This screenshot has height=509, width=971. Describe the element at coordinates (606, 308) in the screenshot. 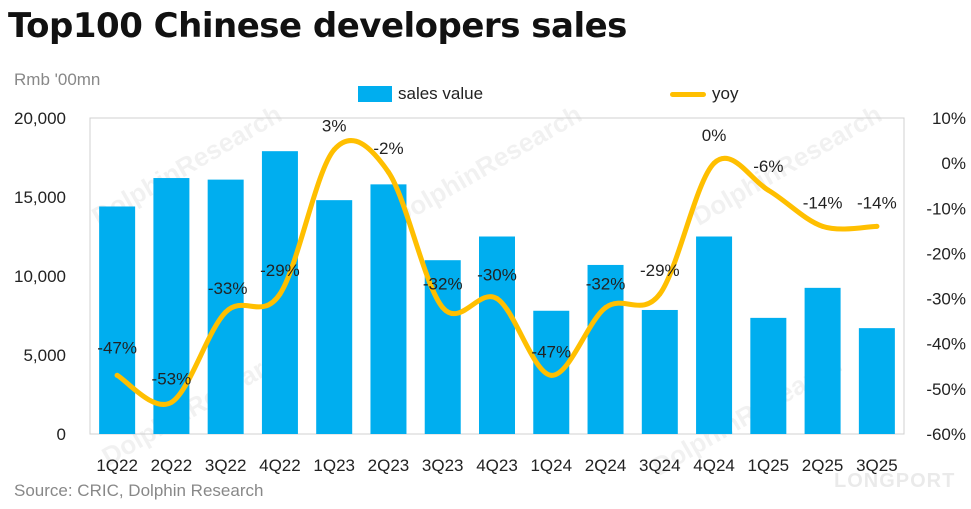

I see `yoy-point-2q24` at that location.